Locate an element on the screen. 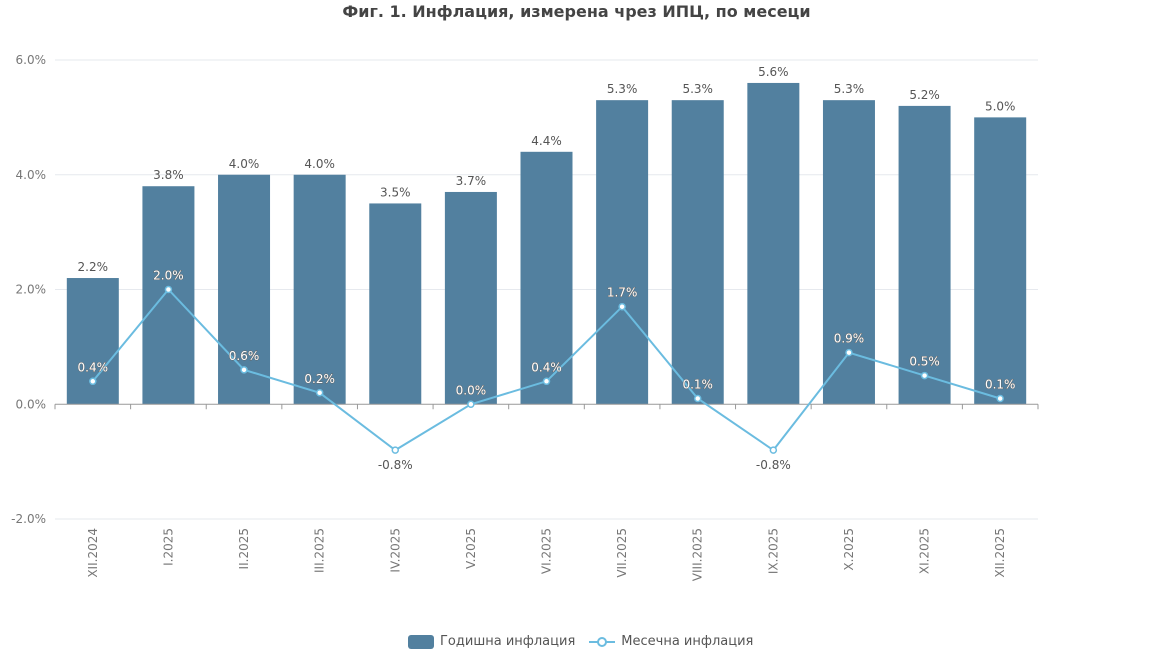  bar-value-label: 2.2% is located at coordinates (93, 267).